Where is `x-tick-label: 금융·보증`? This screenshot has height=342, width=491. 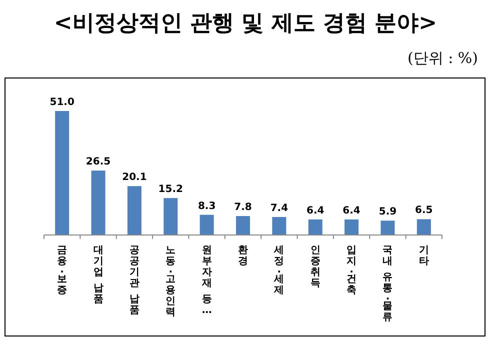 x-tick-label: 금융·보증 is located at coordinates (62, 270).